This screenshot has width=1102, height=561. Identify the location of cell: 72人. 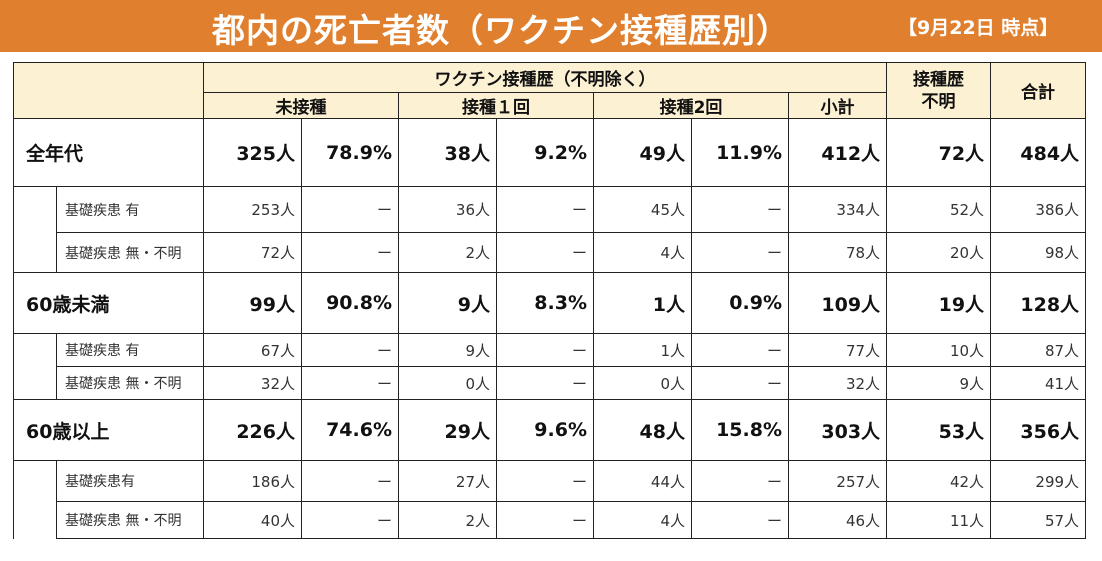
(252, 252).